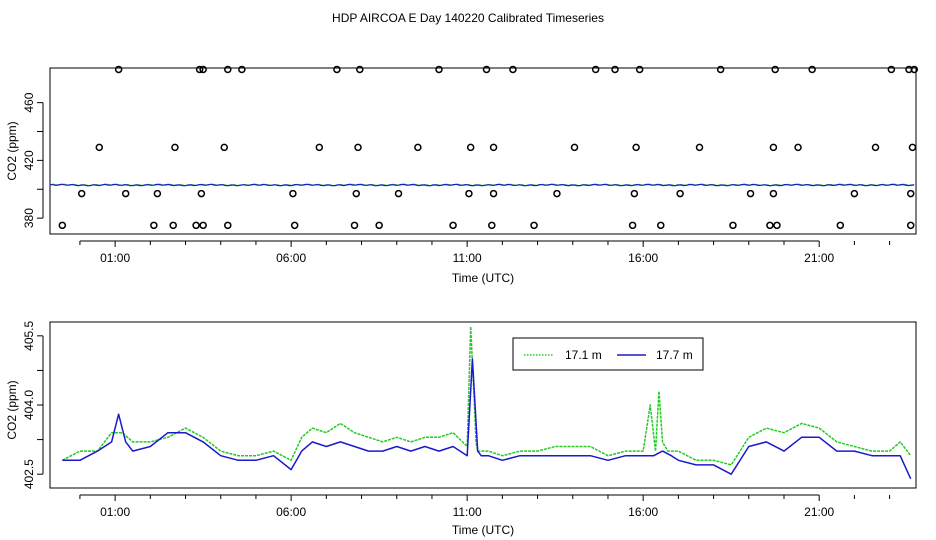 This screenshot has height=540, width=936. What do you see at coordinates (643, 258) in the screenshot?
I see `top-x-tick-label: 16:00` at bounding box center [643, 258].